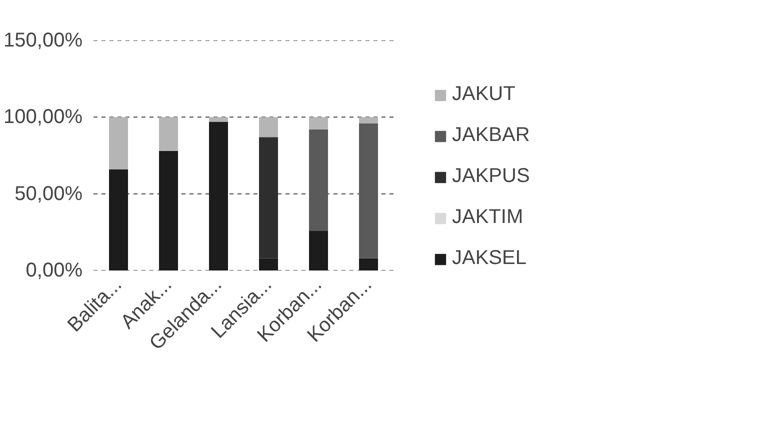 Image resolution: width=766 pixels, height=428 pixels. What do you see at coordinates (488, 217) in the screenshot?
I see `legend-label: JAKTIM` at bounding box center [488, 217].